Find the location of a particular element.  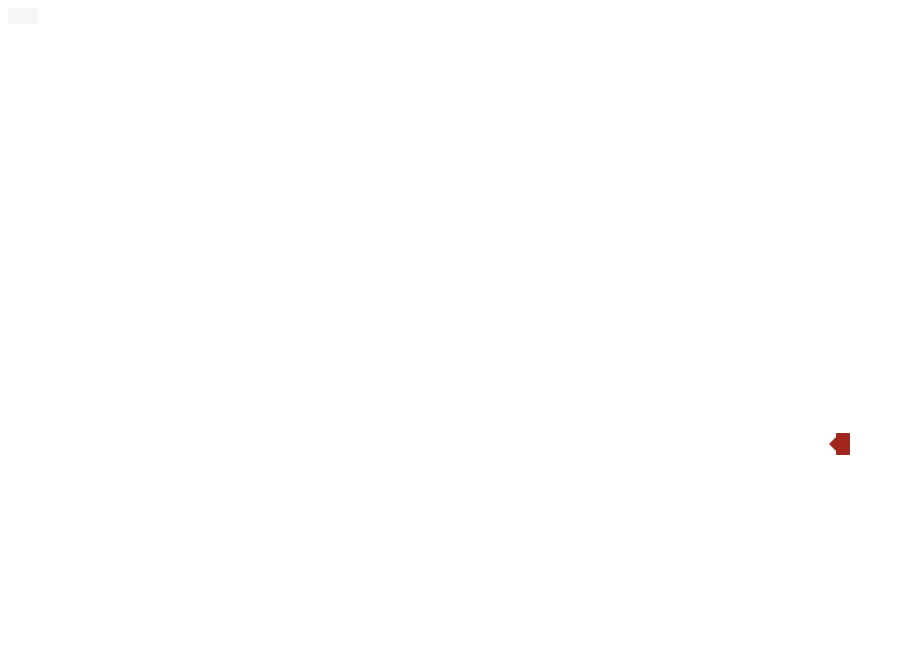

last-value-badge is located at coordinates (839, 444).